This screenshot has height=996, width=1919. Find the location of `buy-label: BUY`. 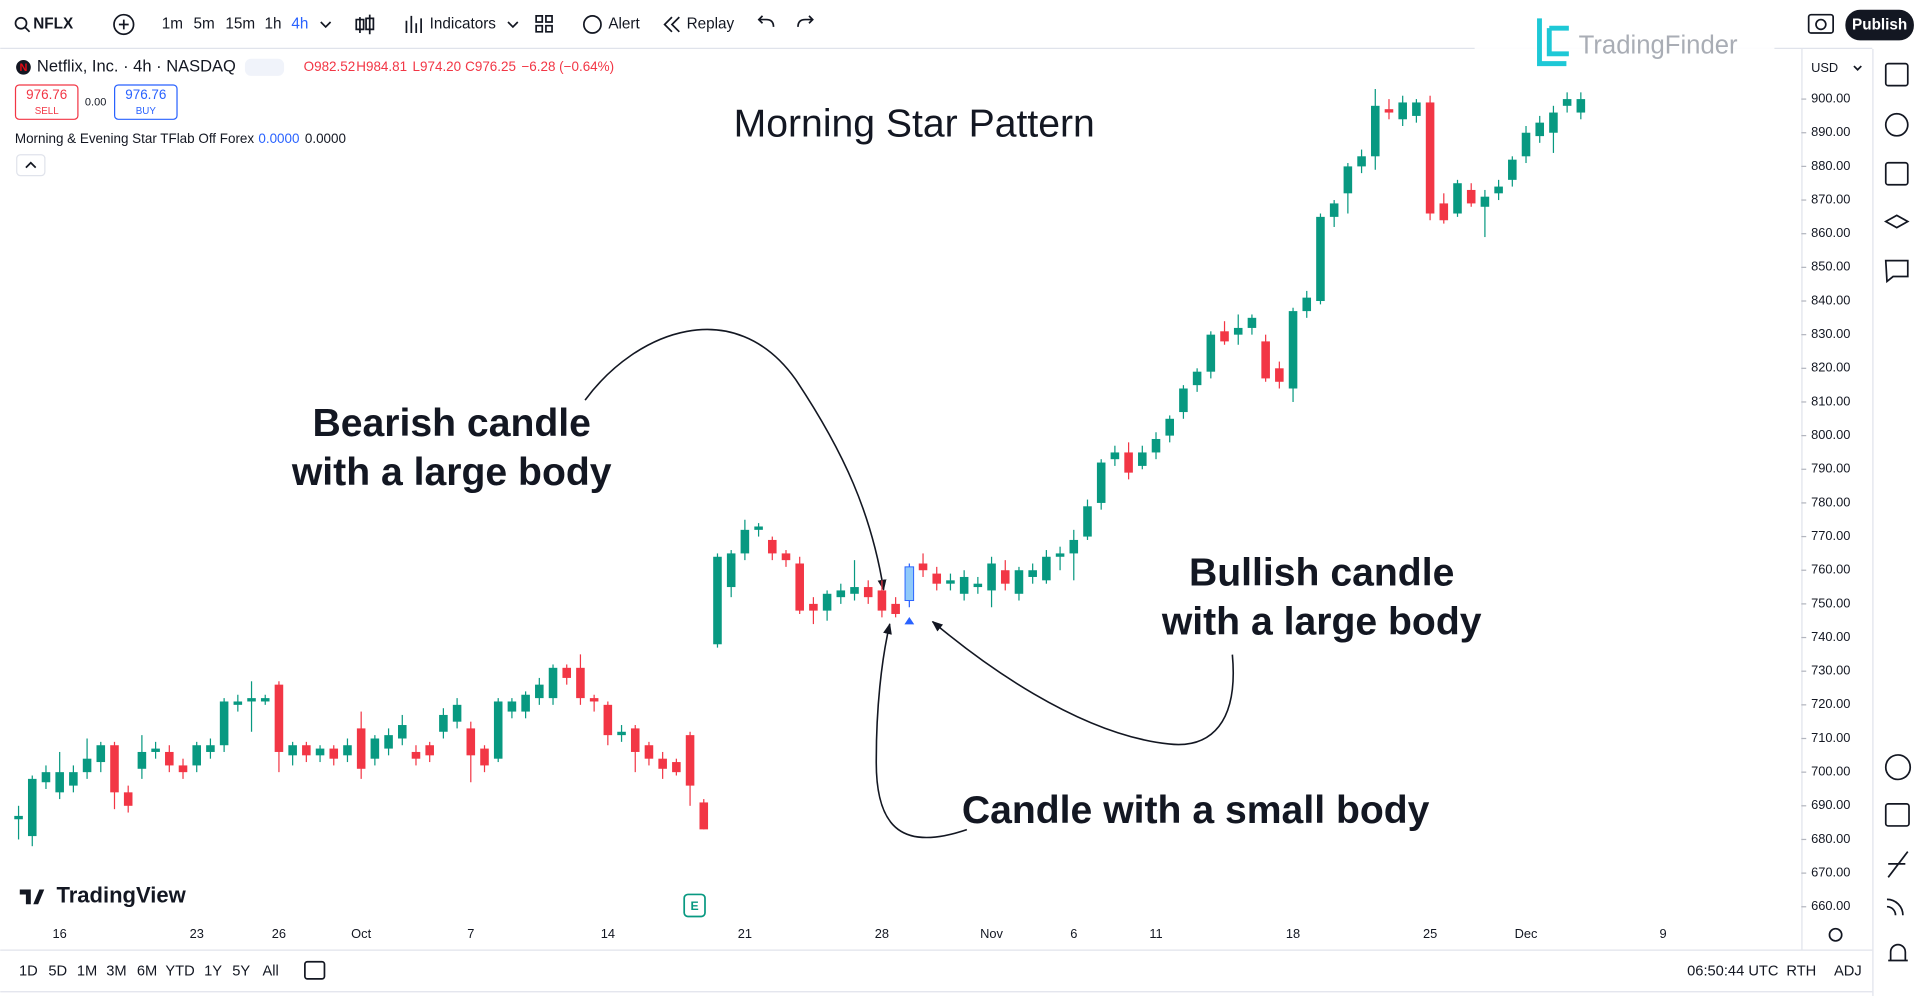

buy-label: BUY is located at coordinates (146, 111).